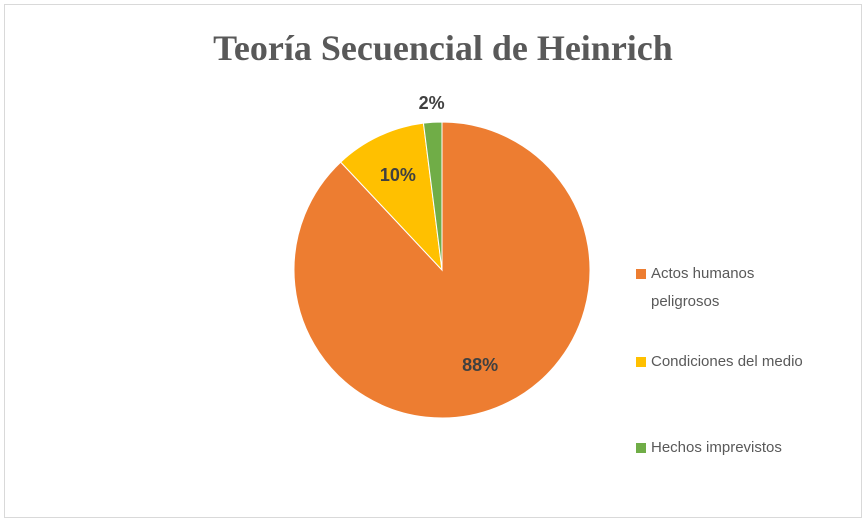 Image resolution: width=868 pixels, height=524 pixels. What do you see at coordinates (703, 287) in the screenshot?
I see `legend-label: Actos humanos peligrosos` at bounding box center [703, 287].